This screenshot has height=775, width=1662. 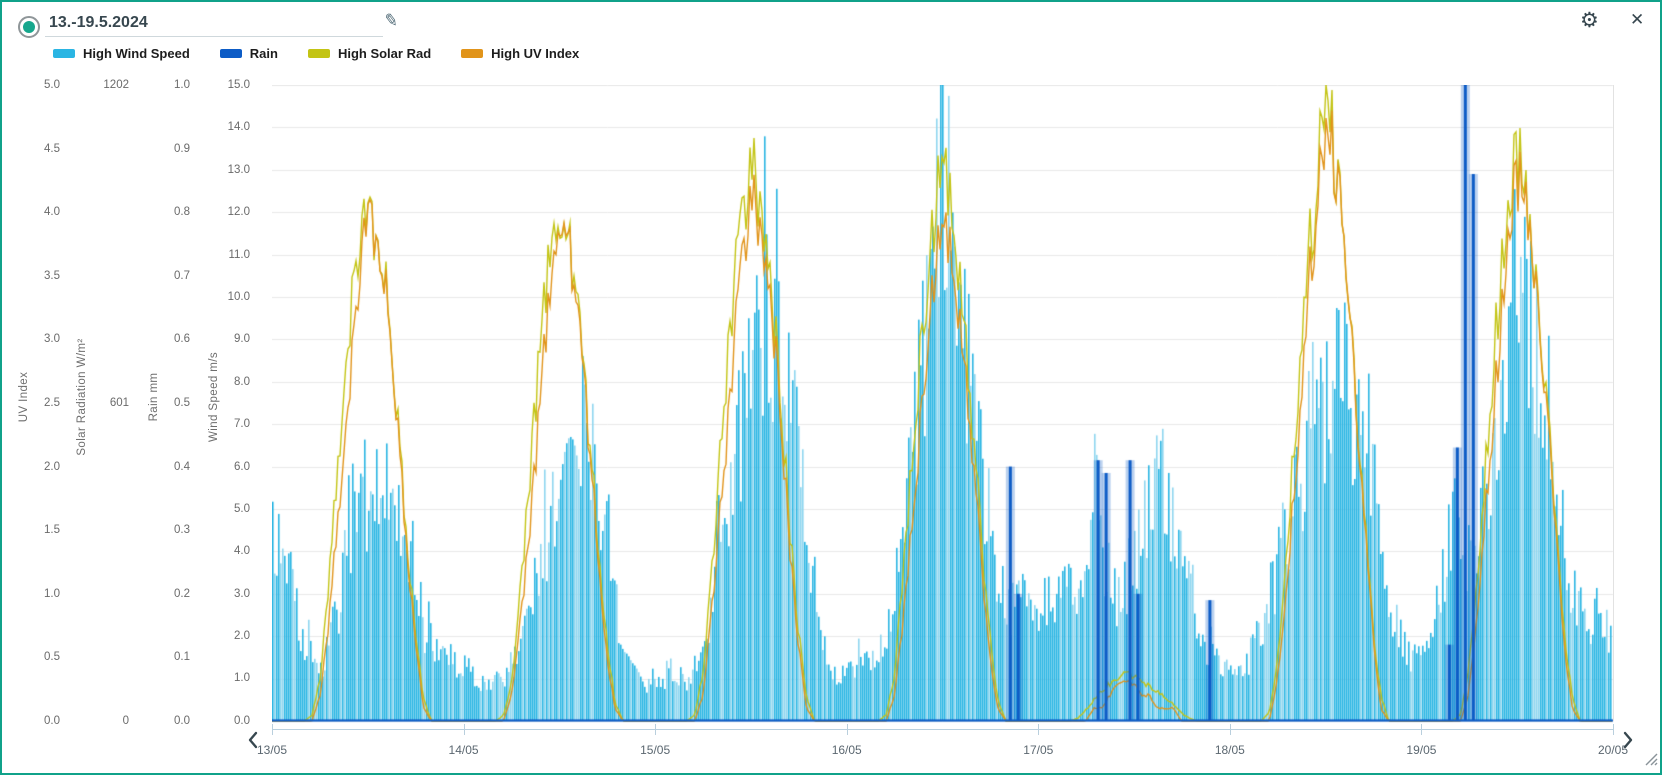 I want to click on wind-tick-label: 5.0, so click(x=242, y=508).